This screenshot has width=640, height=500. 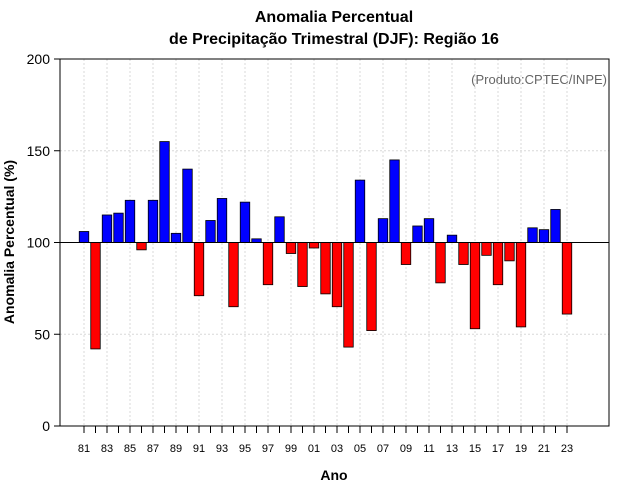 What do you see at coordinates (39, 151) in the screenshot?
I see `y-tick-label: 150` at bounding box center [39, 151].